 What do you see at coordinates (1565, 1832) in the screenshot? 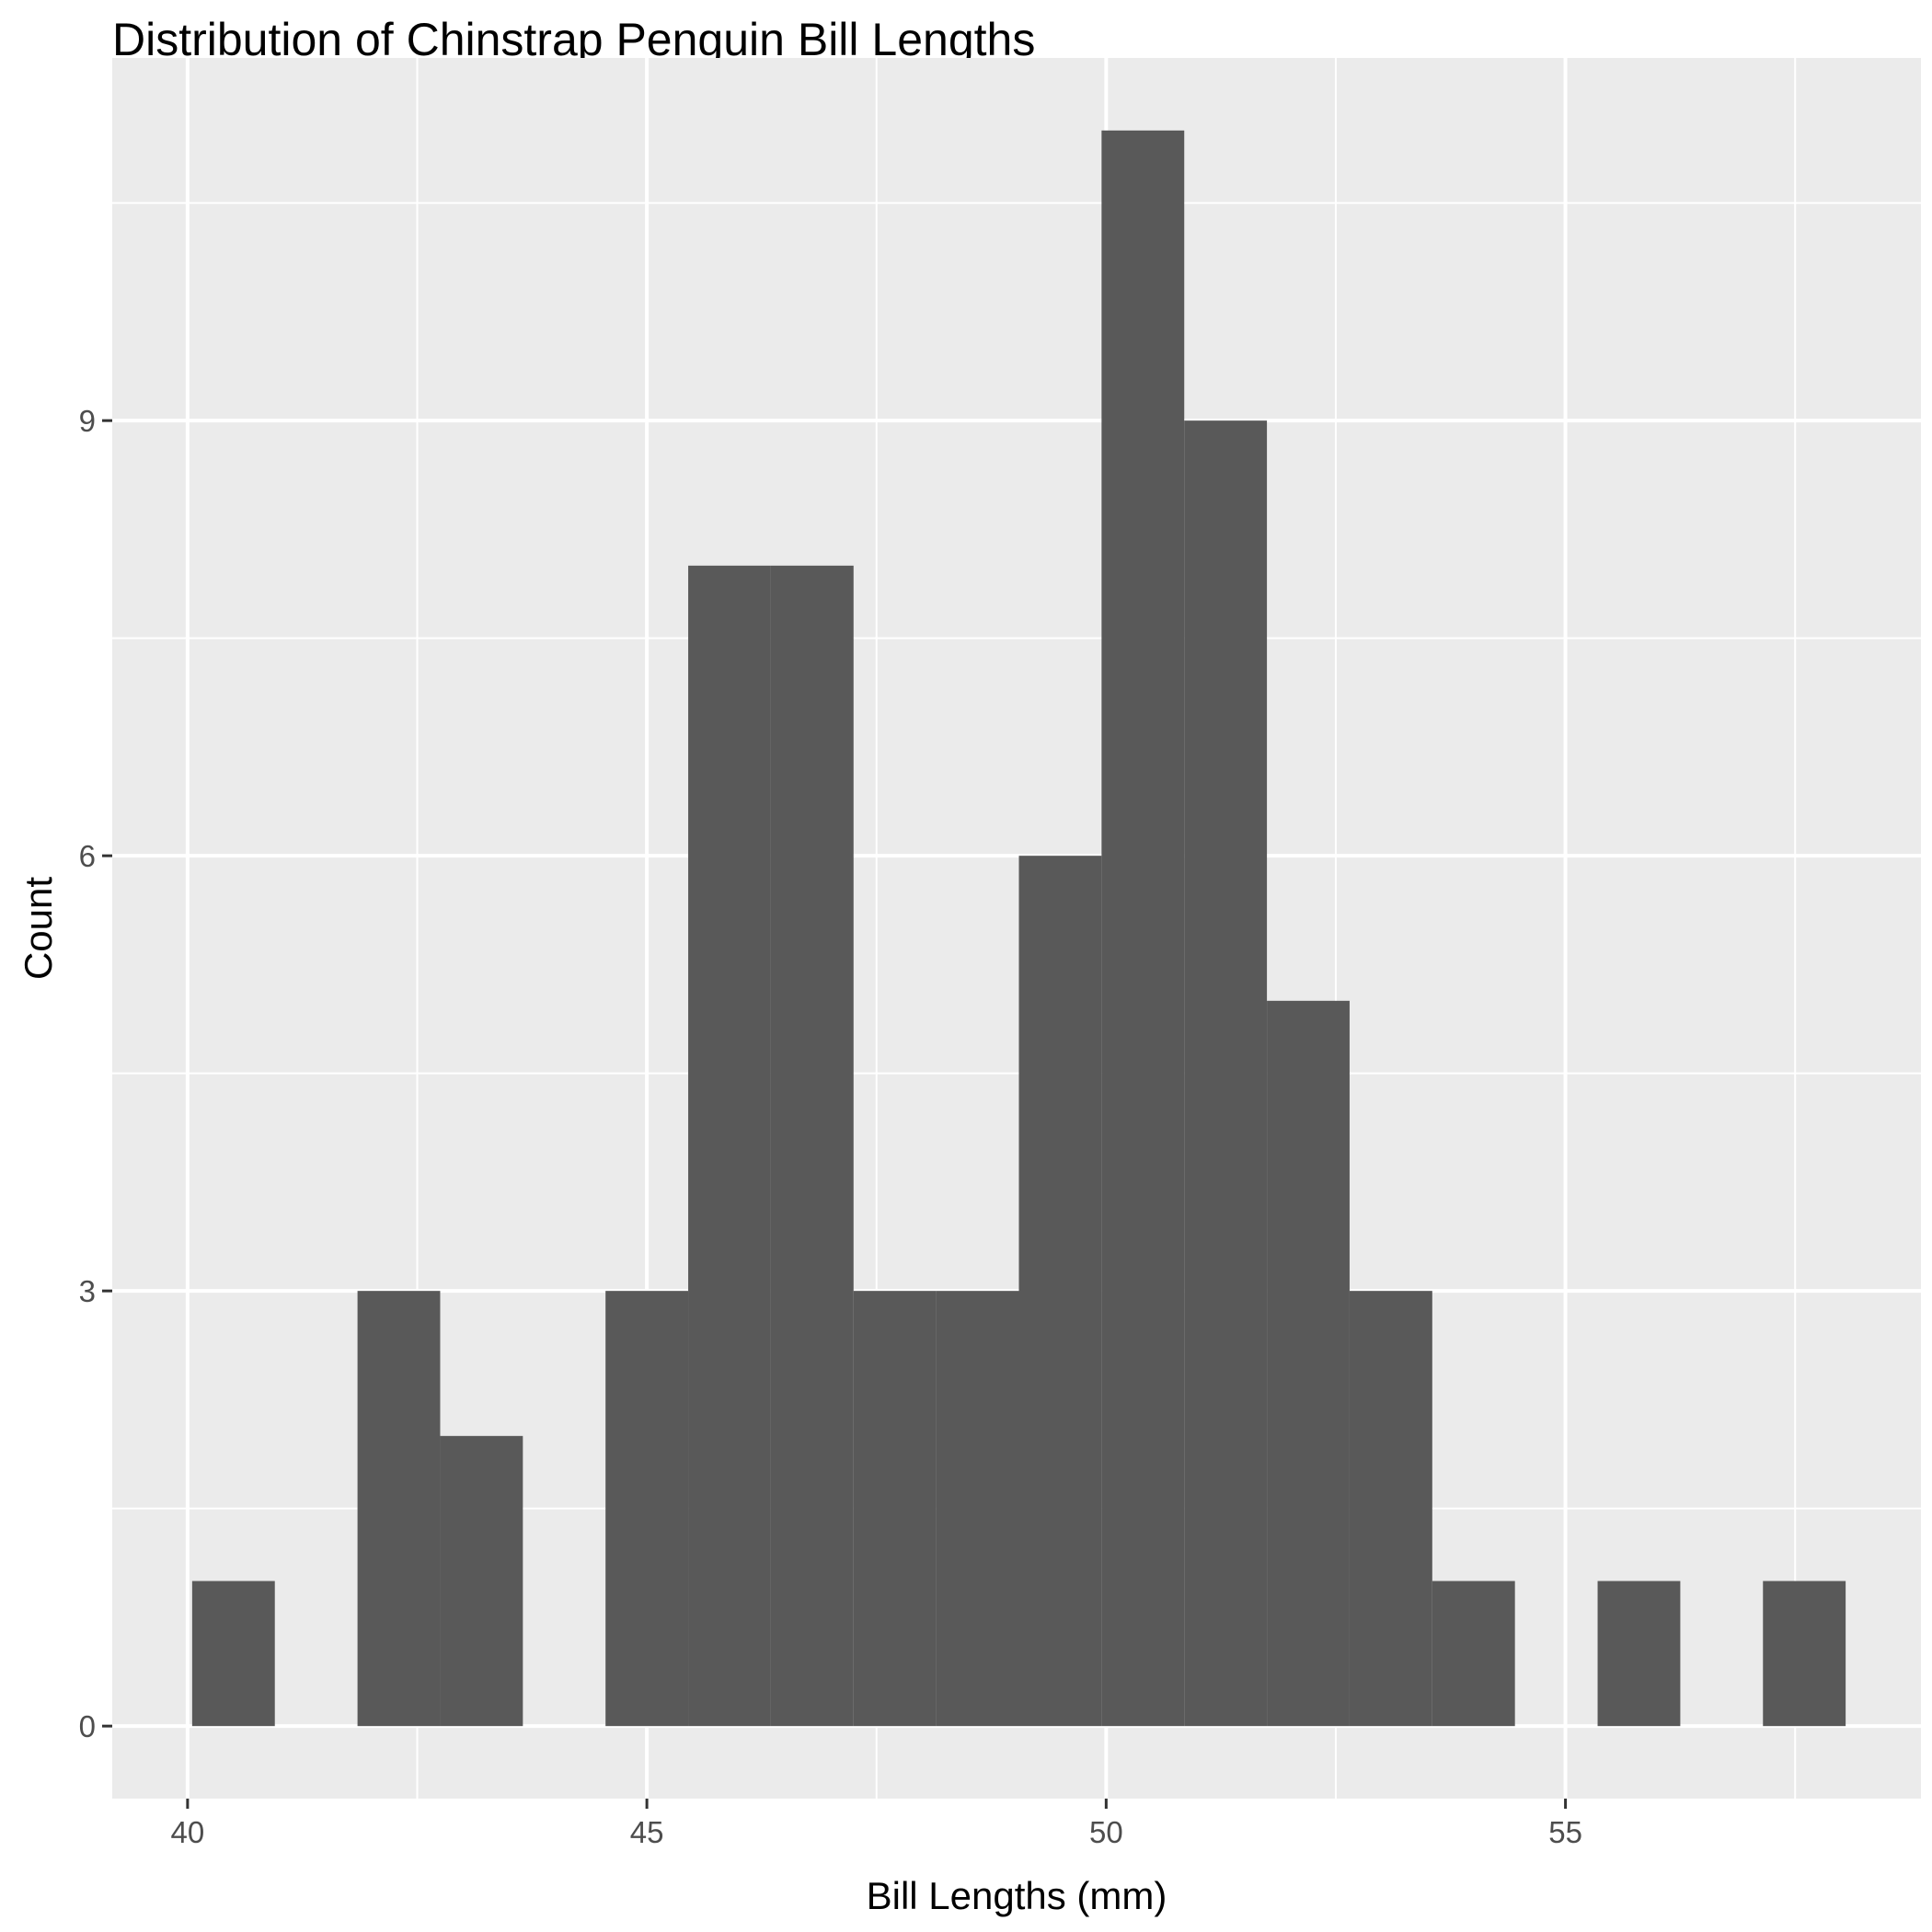
I see `x-tick-label: 55` at bounding box center [1565, 1832].